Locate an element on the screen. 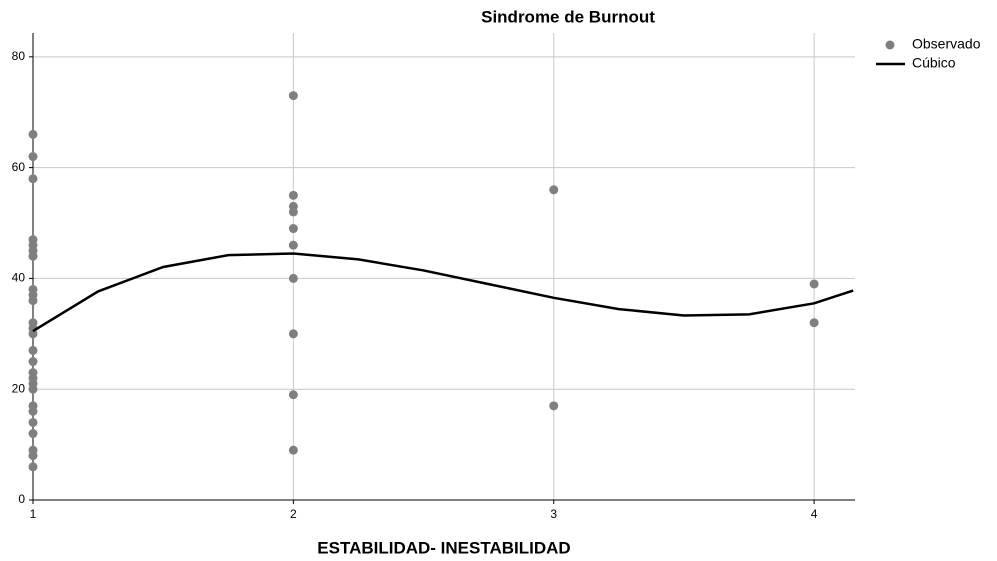 This screenshot has width=997, height=561. x-tick-label: 4 is located at coordinates (814, 514).